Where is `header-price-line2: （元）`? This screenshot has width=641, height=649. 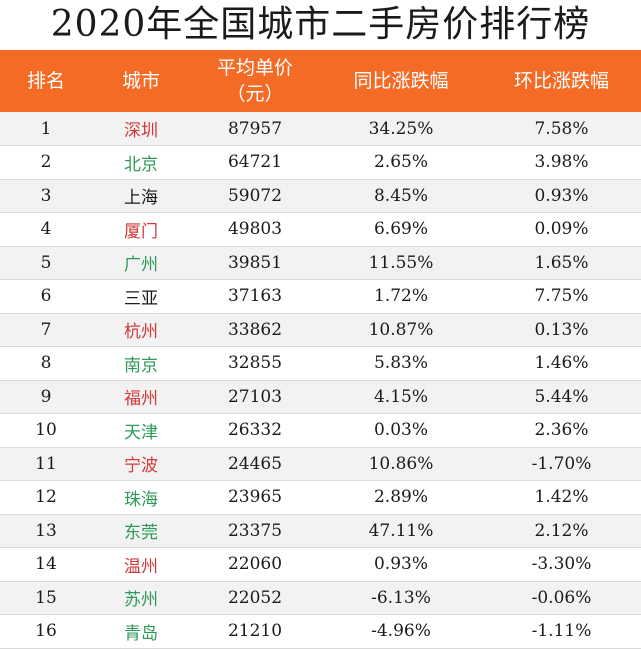
header-price-line2: （元） is located at coordinates (255, 94).